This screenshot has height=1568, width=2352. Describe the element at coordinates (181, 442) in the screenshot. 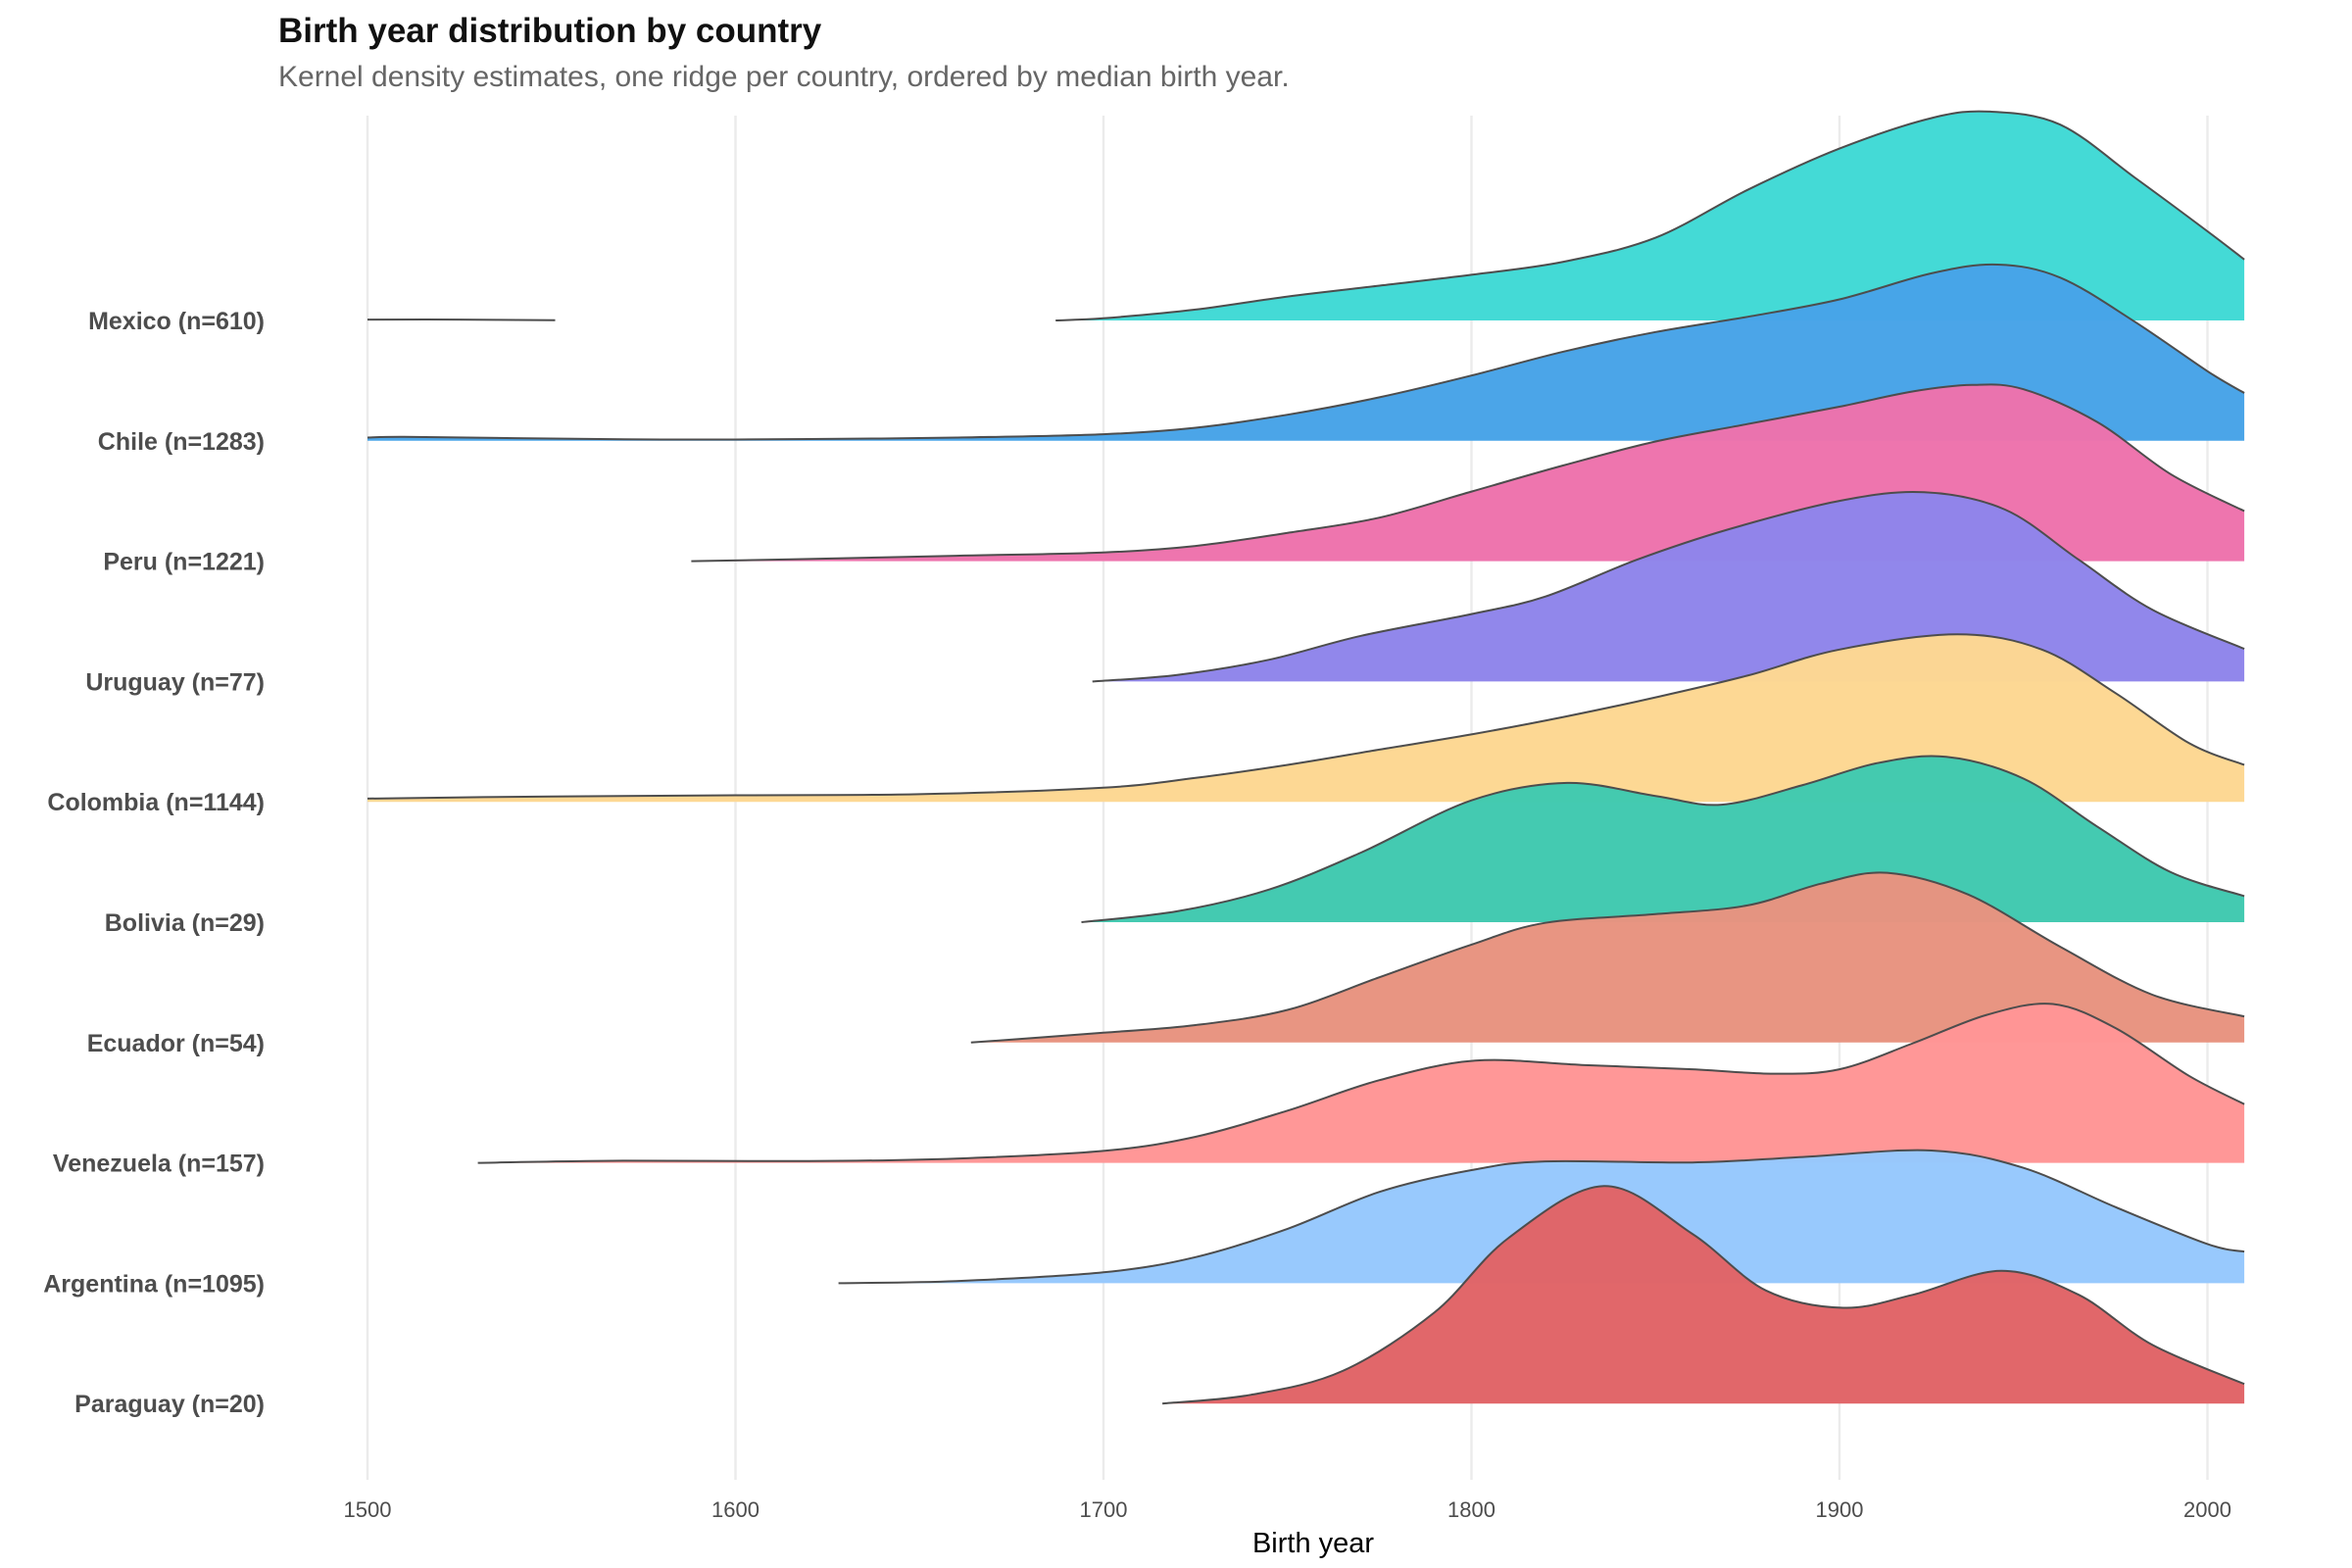

I see `y-label-chile: Chile (n=1283)` at that location.